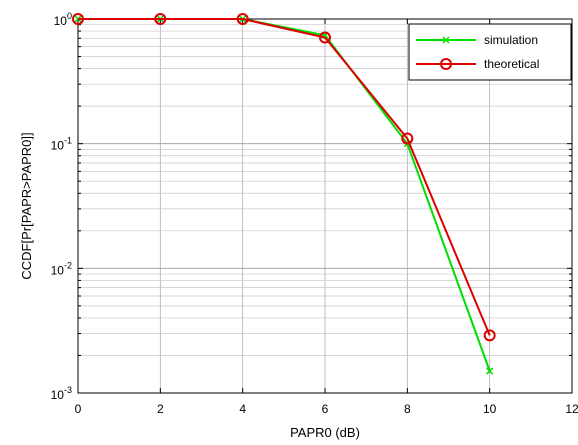 The width and height of the screenshot is (578, 445). Describe the element at coordinates (490, 409) in the screenshot. I see `x-tick-label: 10` at that location.